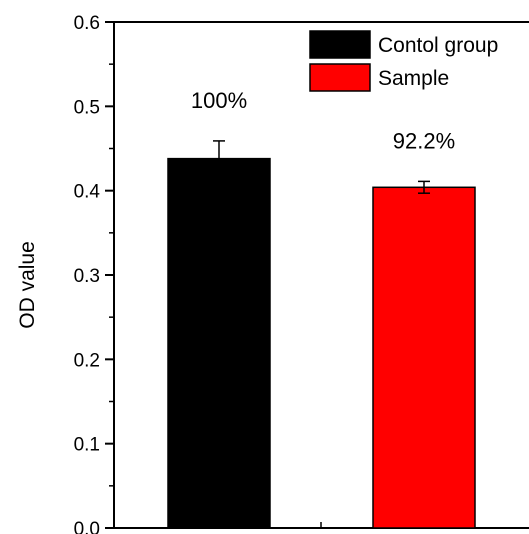 This screenshot has width=529, height=534. What do you see at coordinates (87, 192) in the screenshot?
I see `y-tick-label: 0.4` at bounding box center [87, 192].